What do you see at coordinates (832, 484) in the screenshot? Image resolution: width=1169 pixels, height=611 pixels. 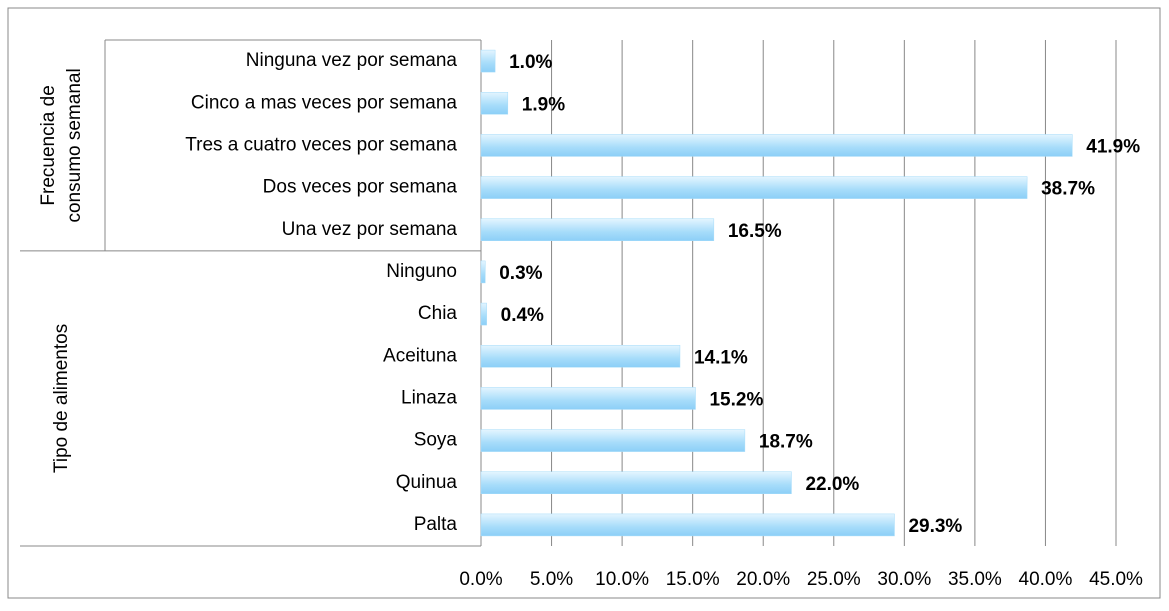 I see `value-label: 22.0%` at bounding box center [832, 484].